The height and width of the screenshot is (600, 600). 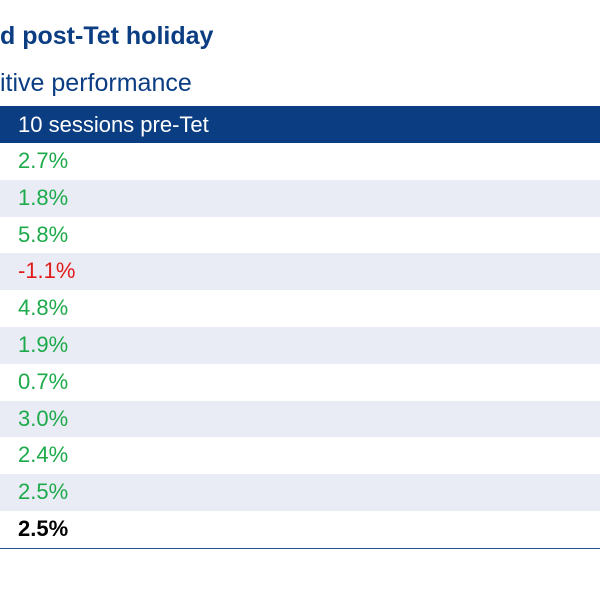 What do you see at coordinates (43, 344) in the screenshot?
I see `table-cell-value: 1.9%` at bounding box center [43, 344].